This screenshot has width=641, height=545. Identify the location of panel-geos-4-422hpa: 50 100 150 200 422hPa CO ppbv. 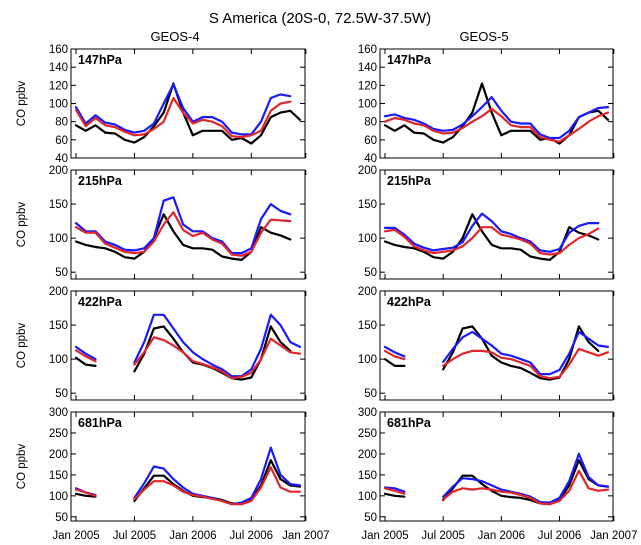
(161, 343).